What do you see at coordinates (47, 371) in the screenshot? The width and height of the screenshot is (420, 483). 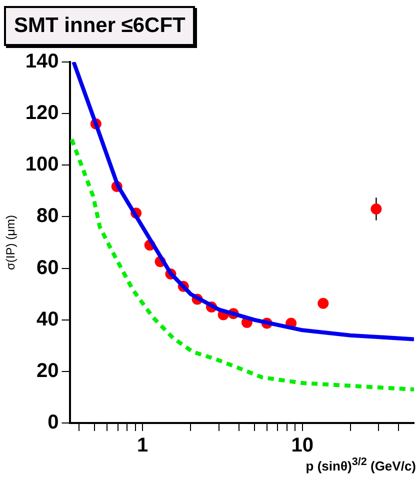 I see `y-tick-label: 20` at bounding box center [47, 371].